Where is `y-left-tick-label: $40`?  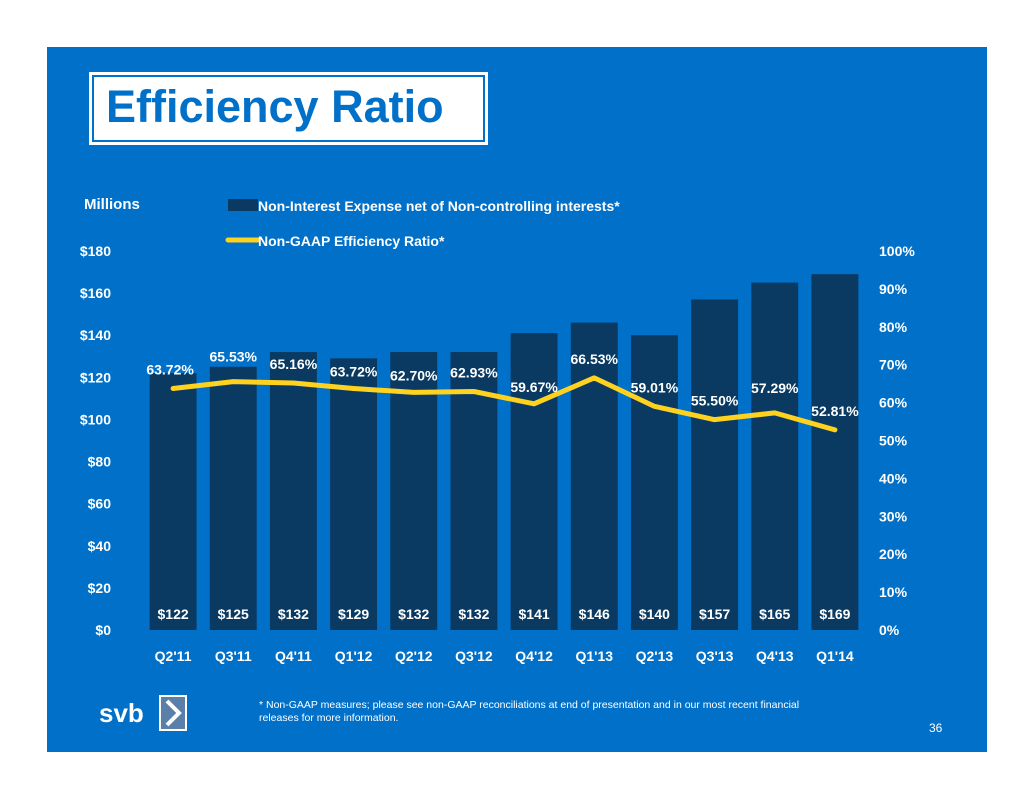
y-left-tick-label: $40 is located at coordinates (100, 546).